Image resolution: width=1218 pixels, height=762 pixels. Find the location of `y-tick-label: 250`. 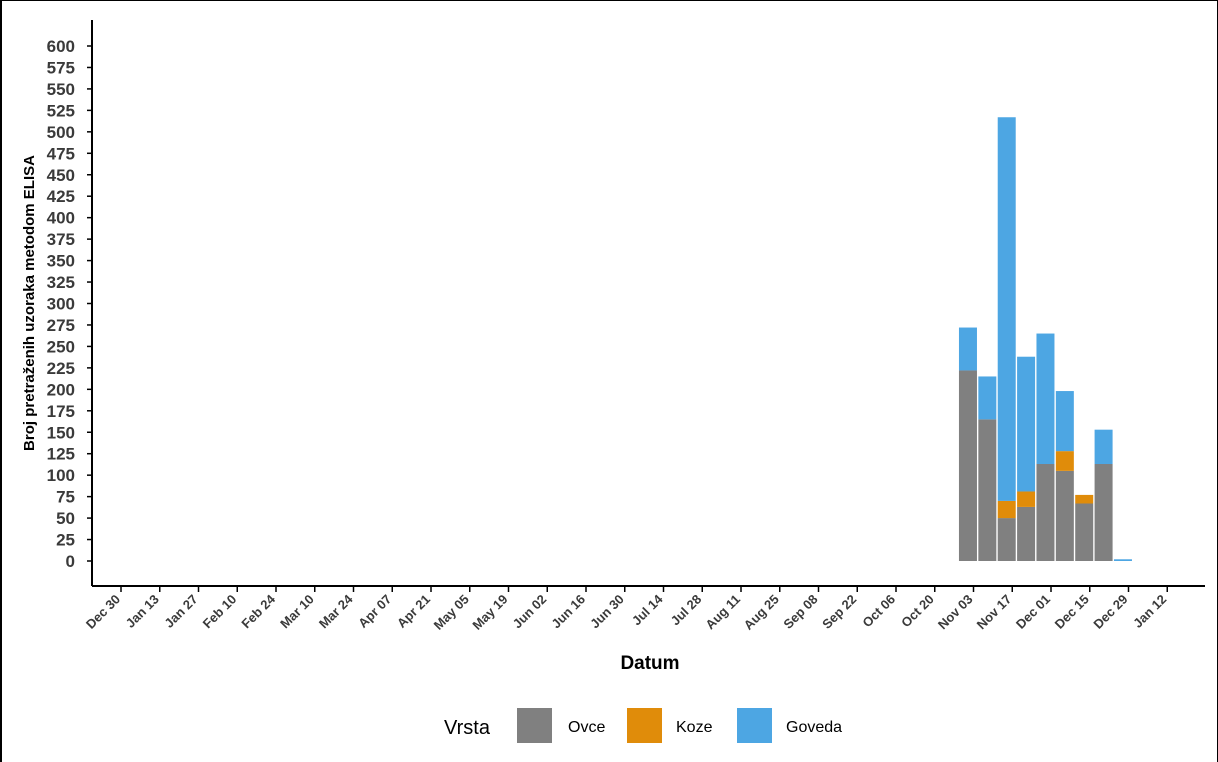

y-tick-label: 250 is located at coordinates (61, 346).